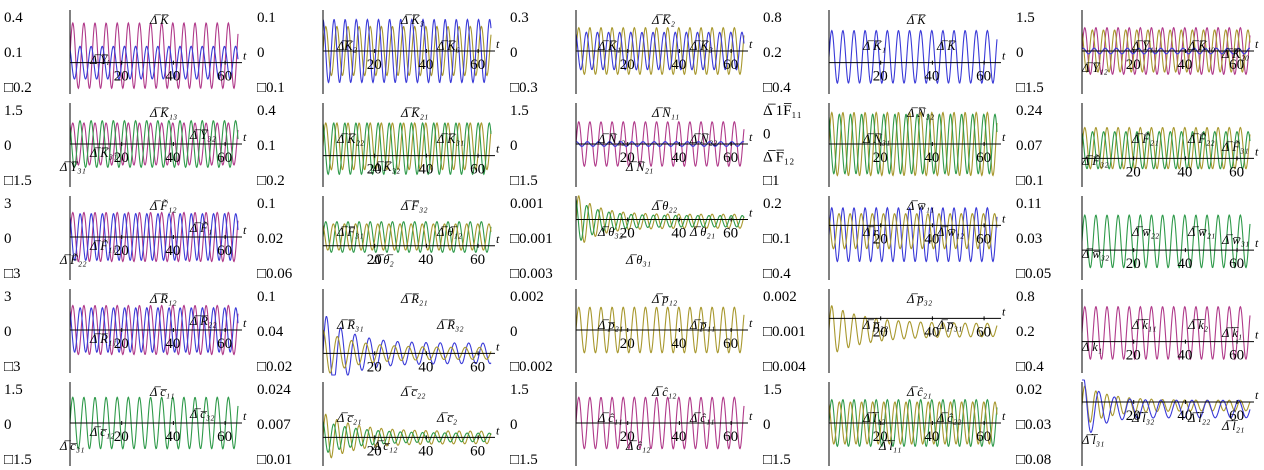 The width and height of the screenshot is (1264, 470). I want to click on chart-panel: 0.1 0 □0.1 20 40 60 t Δ̅K̅₂ Δ̅ K̅₃ Δ̅ K̅₆, so click(379, 52).